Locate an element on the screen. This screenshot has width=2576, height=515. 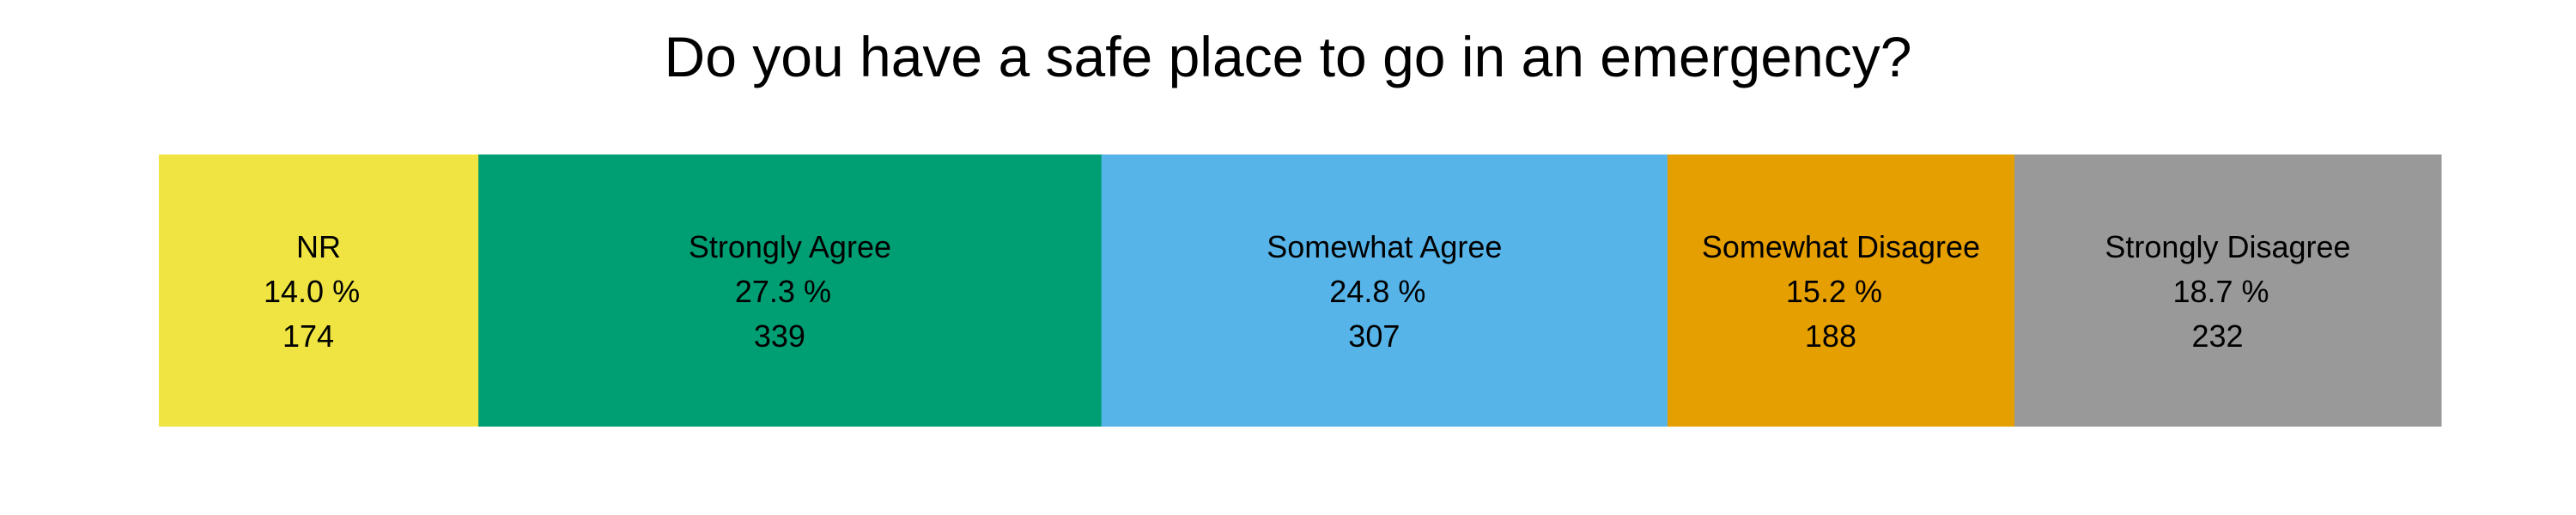
bar-segment-strongly-agree is located at coordinates (790, 290).